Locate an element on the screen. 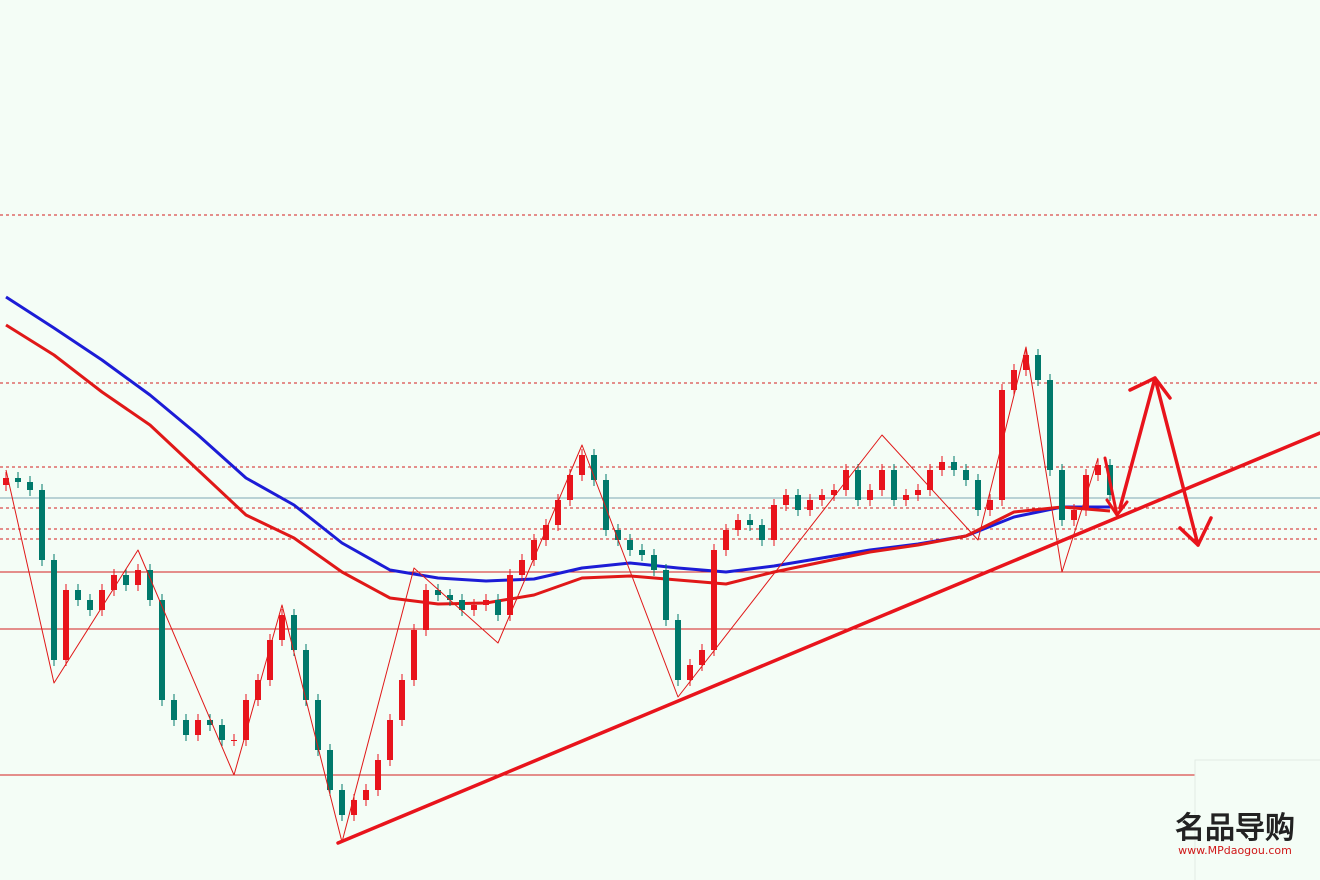 This screenshot has width=1320, height=880. watermark: 名品导购 www.MPdaogou.com is located at coordinates (1247, 819).